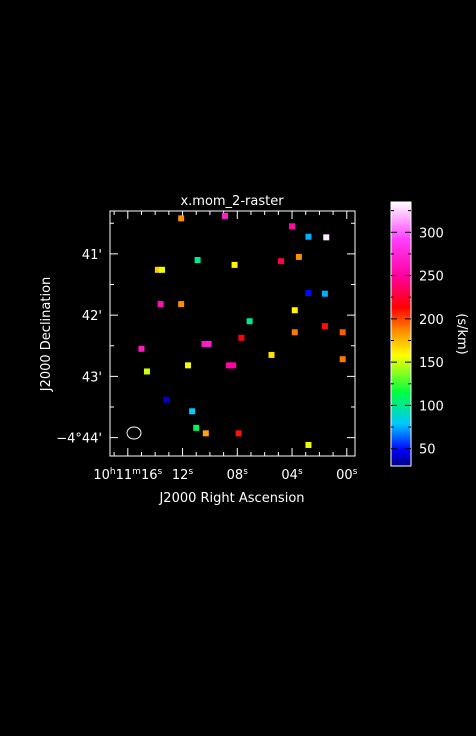 This screenshot has width=476, height=736. I want to click on y-tick-label: 41', so click(92, 255).